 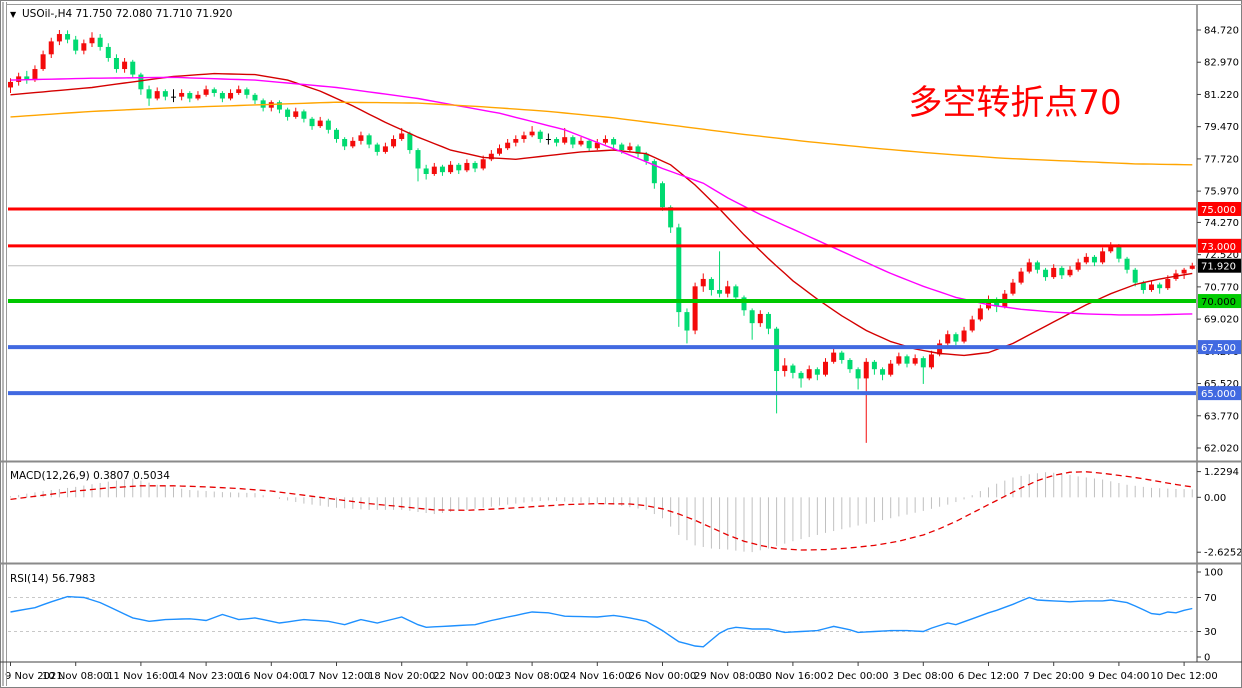 I want to click on date-label: 24 Nov 16:00, so click(x=597, y=676).